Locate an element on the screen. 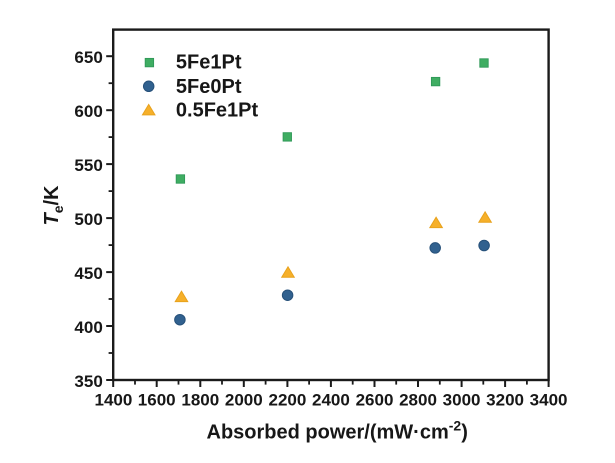 This screenshot has width=615, height=463. svg-text: 600 is located at coordinates (88, 111).